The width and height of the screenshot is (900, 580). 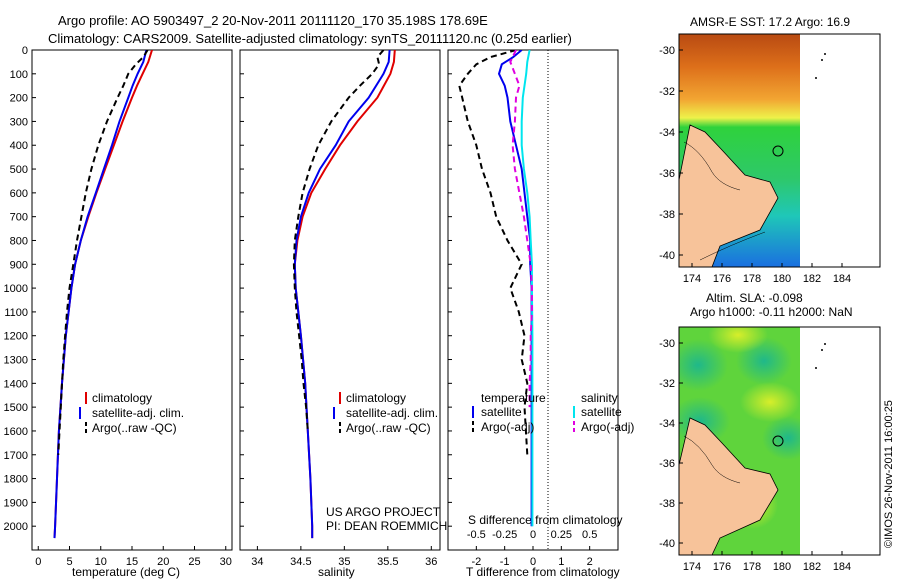 What do you see at coordinates (226, 562) in the screenshot?
I see `x-tick-label: 30` at bounding box center [226, 562].